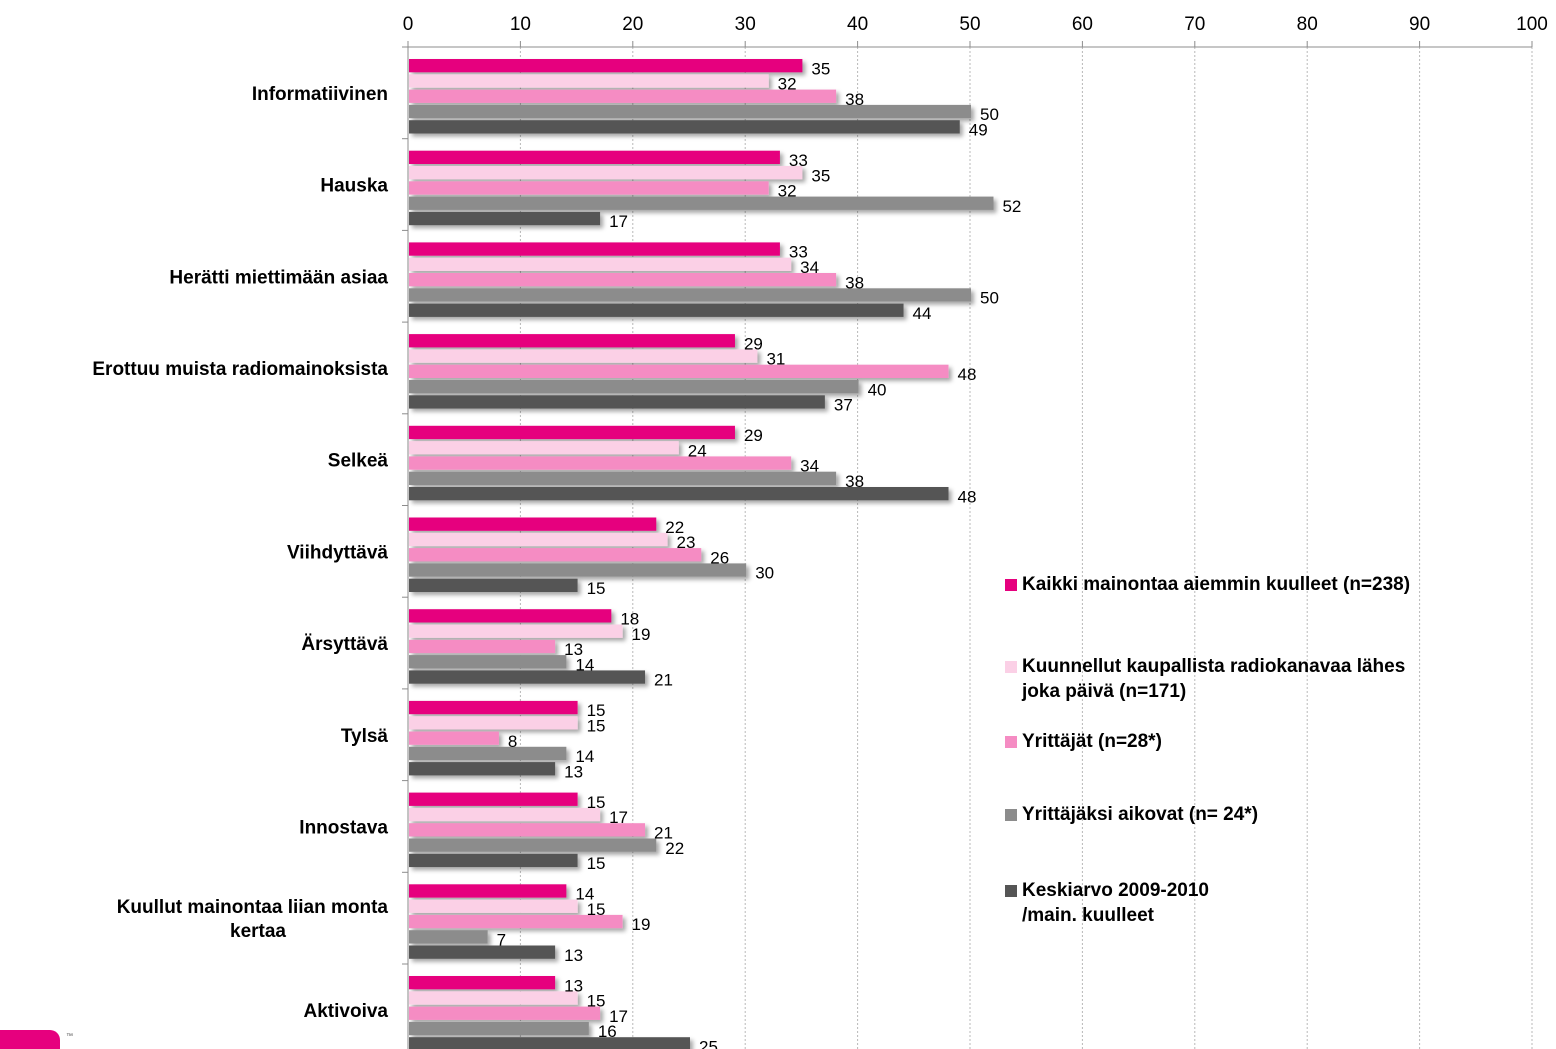 The image size is (1556, 1049). I want to click on category-label-line: Tylsä, so click(365, 736).